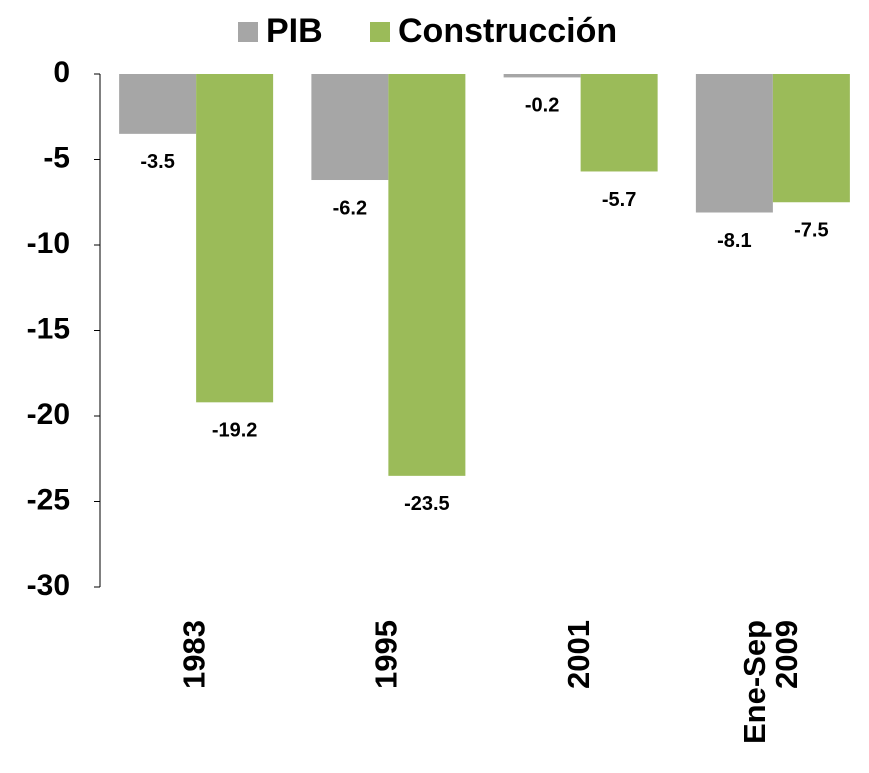  Describe the element at coordinates (235, 431) in the screenshot. I see `value-label: -19.2` at that location.